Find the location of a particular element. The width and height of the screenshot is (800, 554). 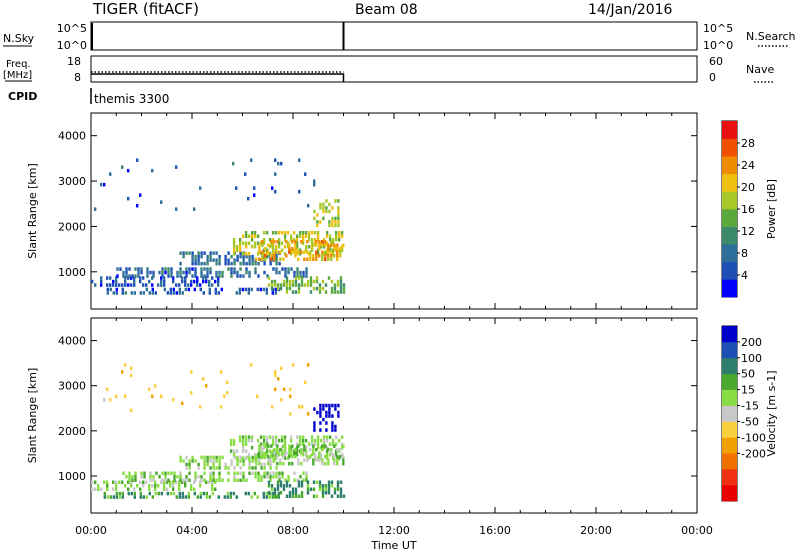

colorbar-1-label-0: 4 is located at coordinates (744, 275).